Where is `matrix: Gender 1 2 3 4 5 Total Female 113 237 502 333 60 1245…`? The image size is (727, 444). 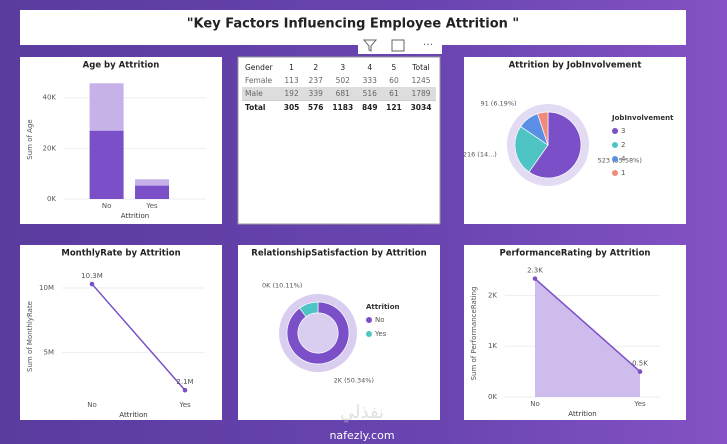
matrix: Gender 1 2 3 4 5 Total Female 113 237 502 333 60 1245… is located at coordinates (339, 87).